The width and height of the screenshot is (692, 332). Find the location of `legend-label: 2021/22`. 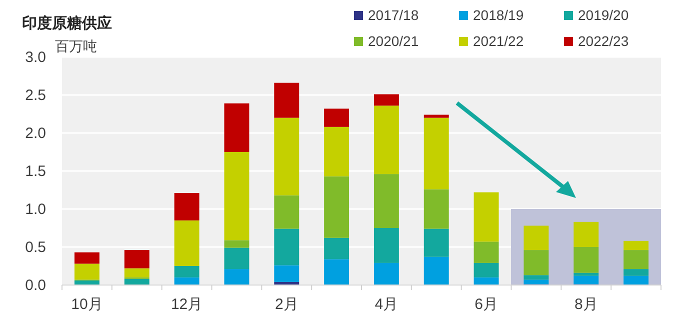

legend-label: 2021/22 is located at coordinates (498, 41).